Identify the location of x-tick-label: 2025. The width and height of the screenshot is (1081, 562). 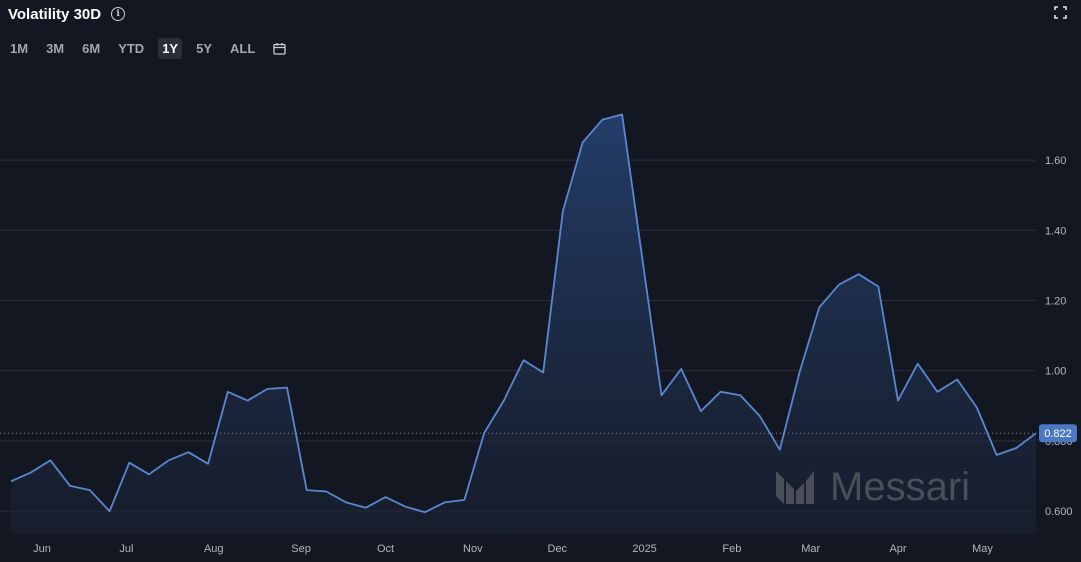
(644, 549).